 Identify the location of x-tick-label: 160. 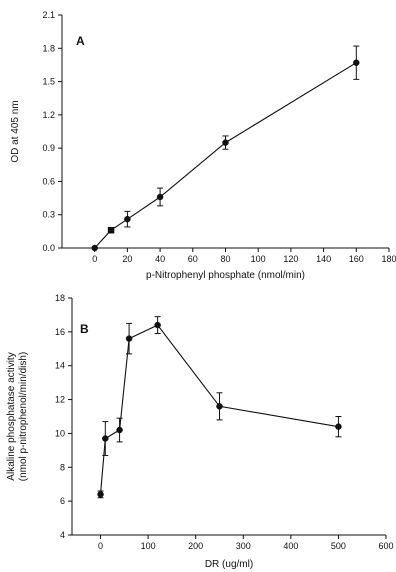
(356, 259).